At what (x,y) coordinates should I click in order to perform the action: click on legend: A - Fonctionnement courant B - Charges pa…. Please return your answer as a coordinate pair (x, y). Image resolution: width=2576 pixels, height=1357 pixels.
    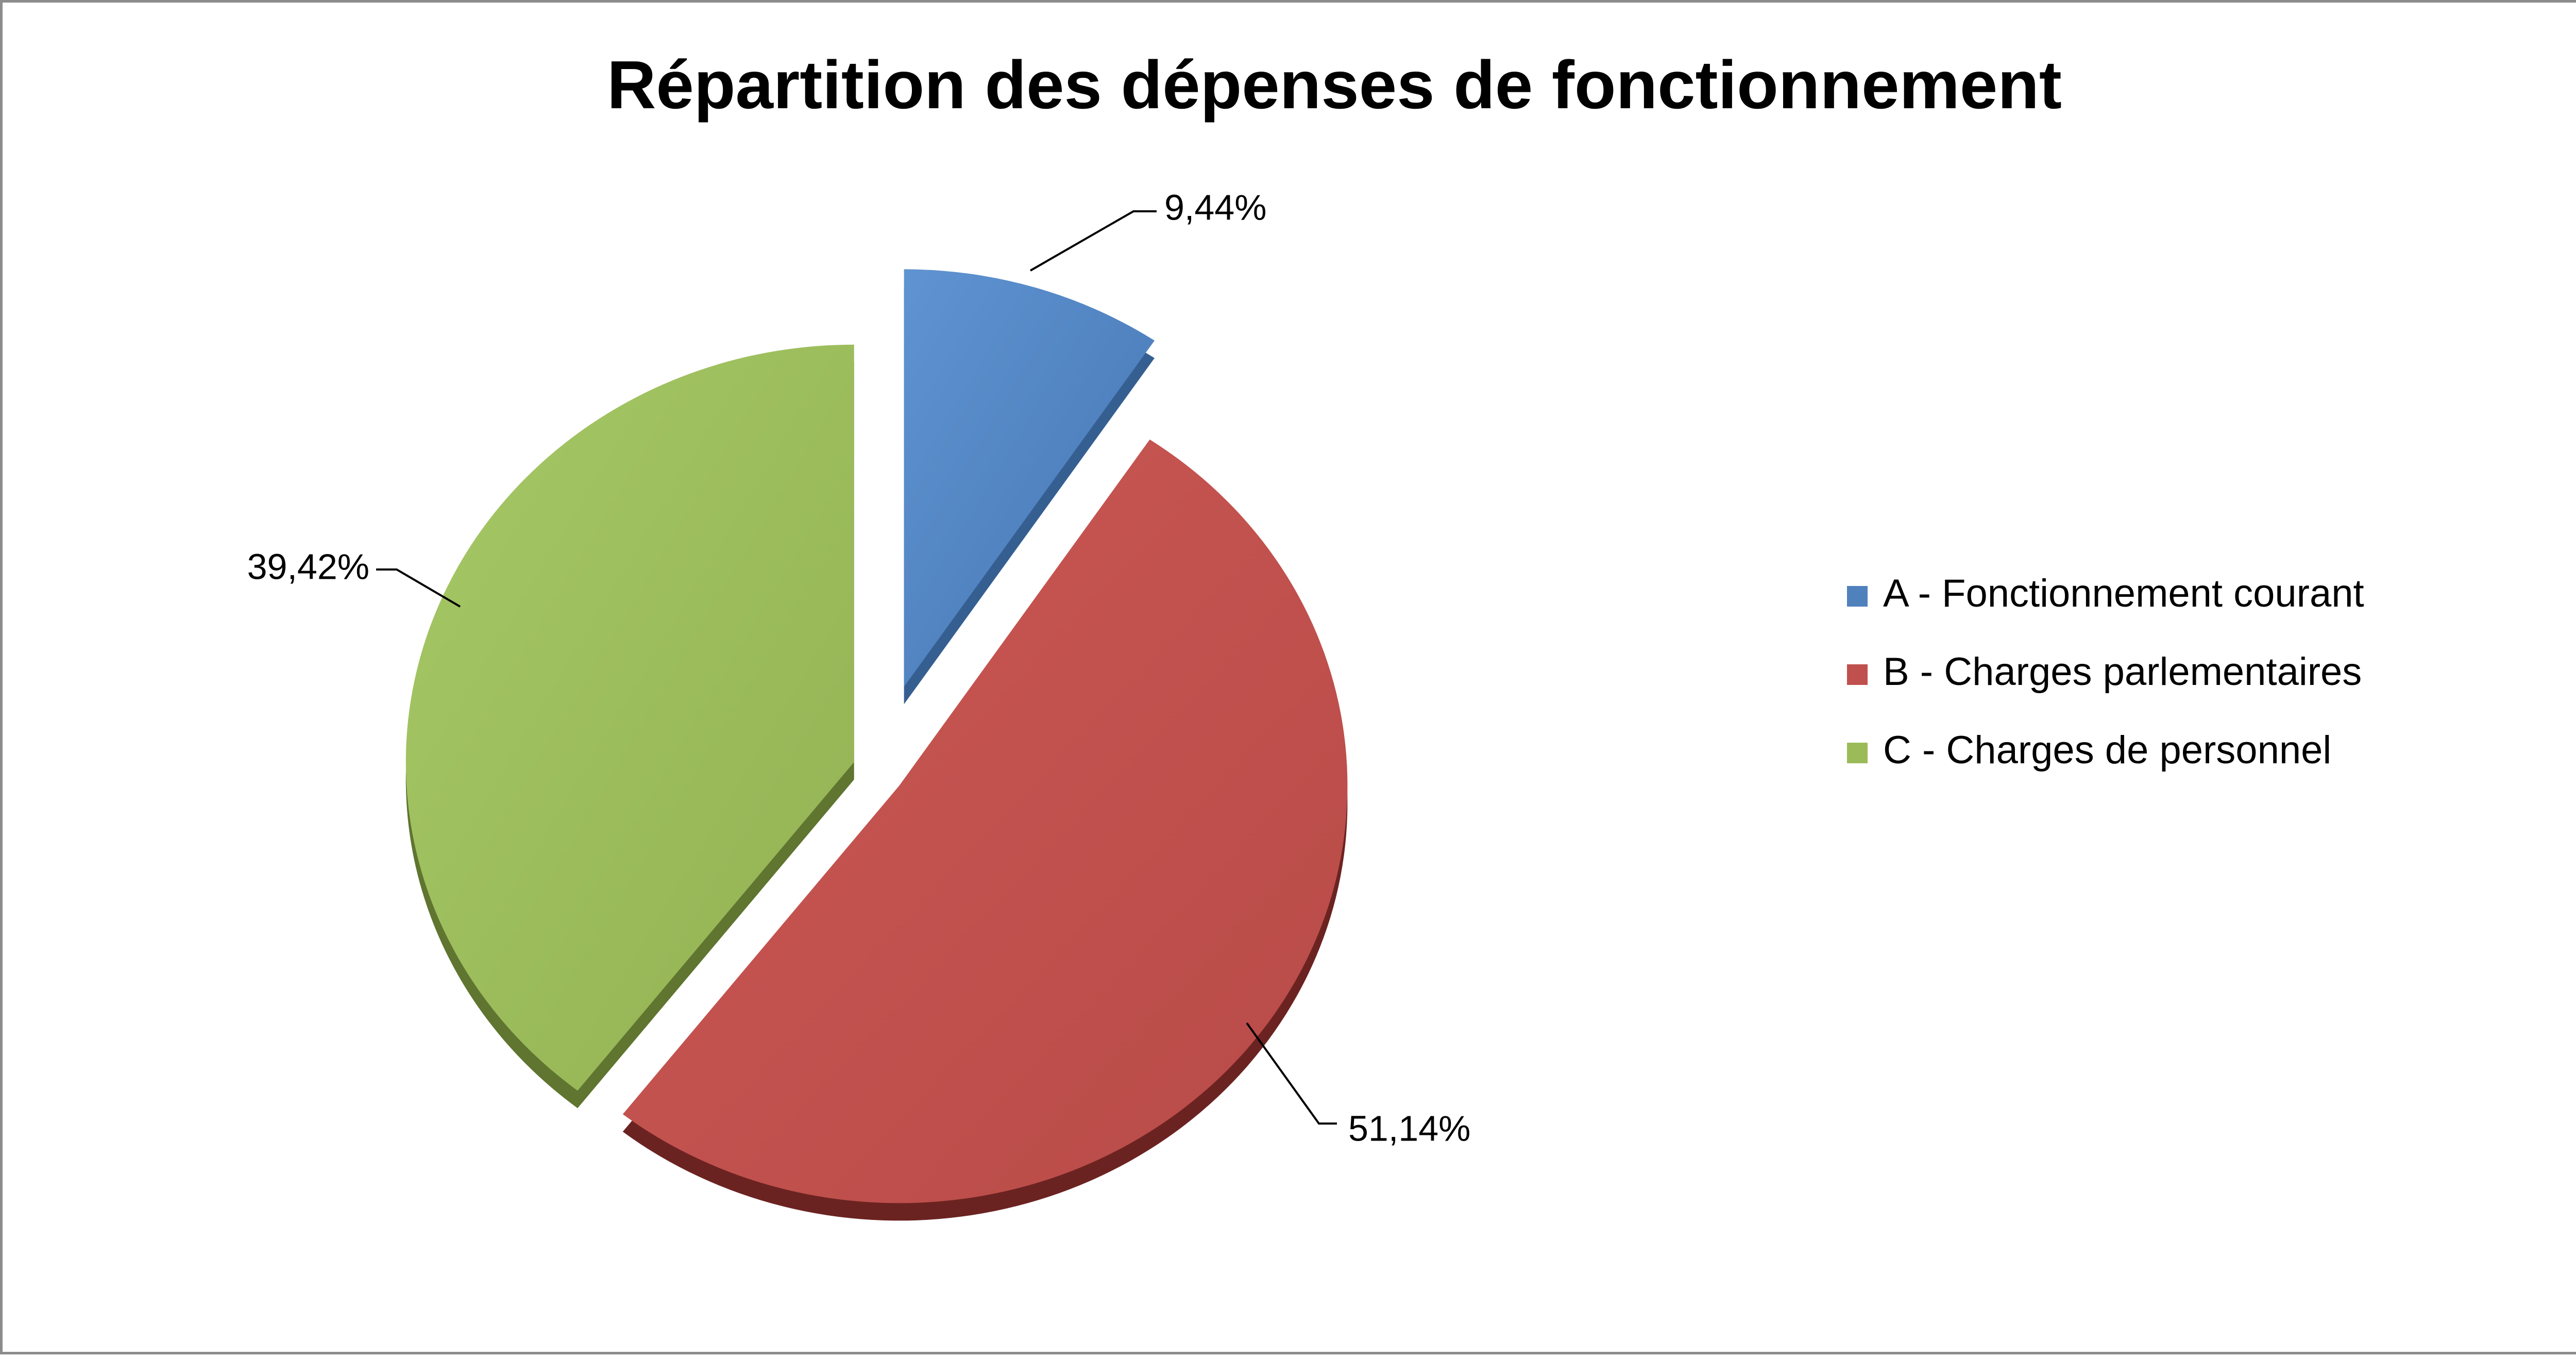
    Looking at the image, I should click on (2105, 672).